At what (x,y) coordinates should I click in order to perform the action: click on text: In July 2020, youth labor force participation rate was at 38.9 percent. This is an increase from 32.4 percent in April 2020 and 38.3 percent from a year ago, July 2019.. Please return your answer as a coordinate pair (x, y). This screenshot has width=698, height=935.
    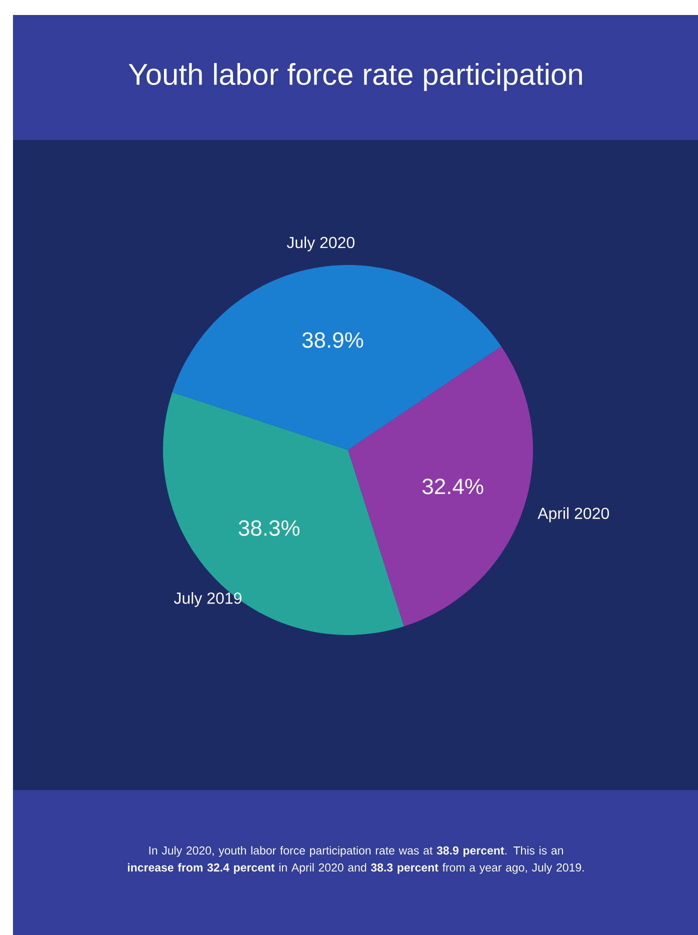
    Looking at the image, I should click on (356, 860).